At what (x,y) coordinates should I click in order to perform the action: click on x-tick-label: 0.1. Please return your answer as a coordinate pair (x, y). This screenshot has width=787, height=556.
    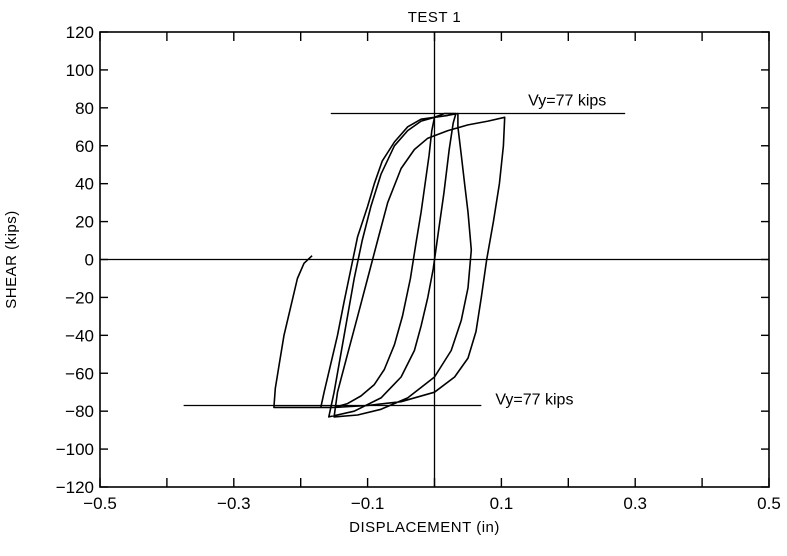
    Looking at the image, I should click on (502, 503).